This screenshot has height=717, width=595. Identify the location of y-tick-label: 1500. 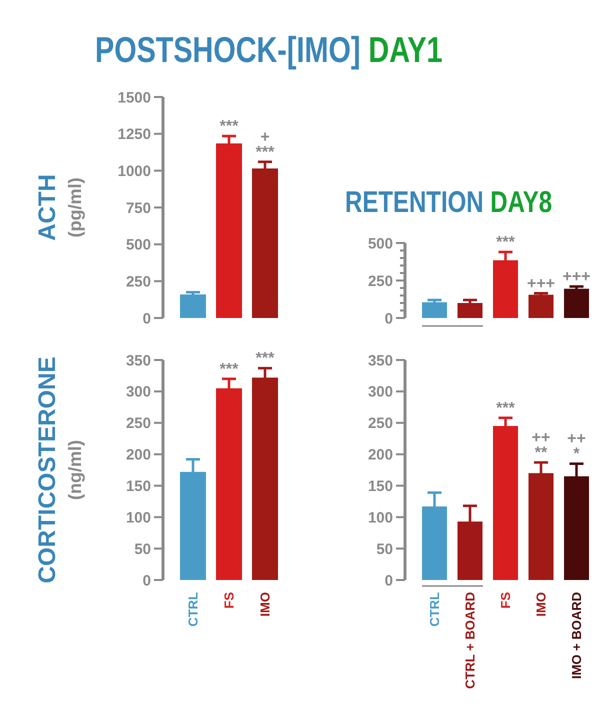
(134, 97).